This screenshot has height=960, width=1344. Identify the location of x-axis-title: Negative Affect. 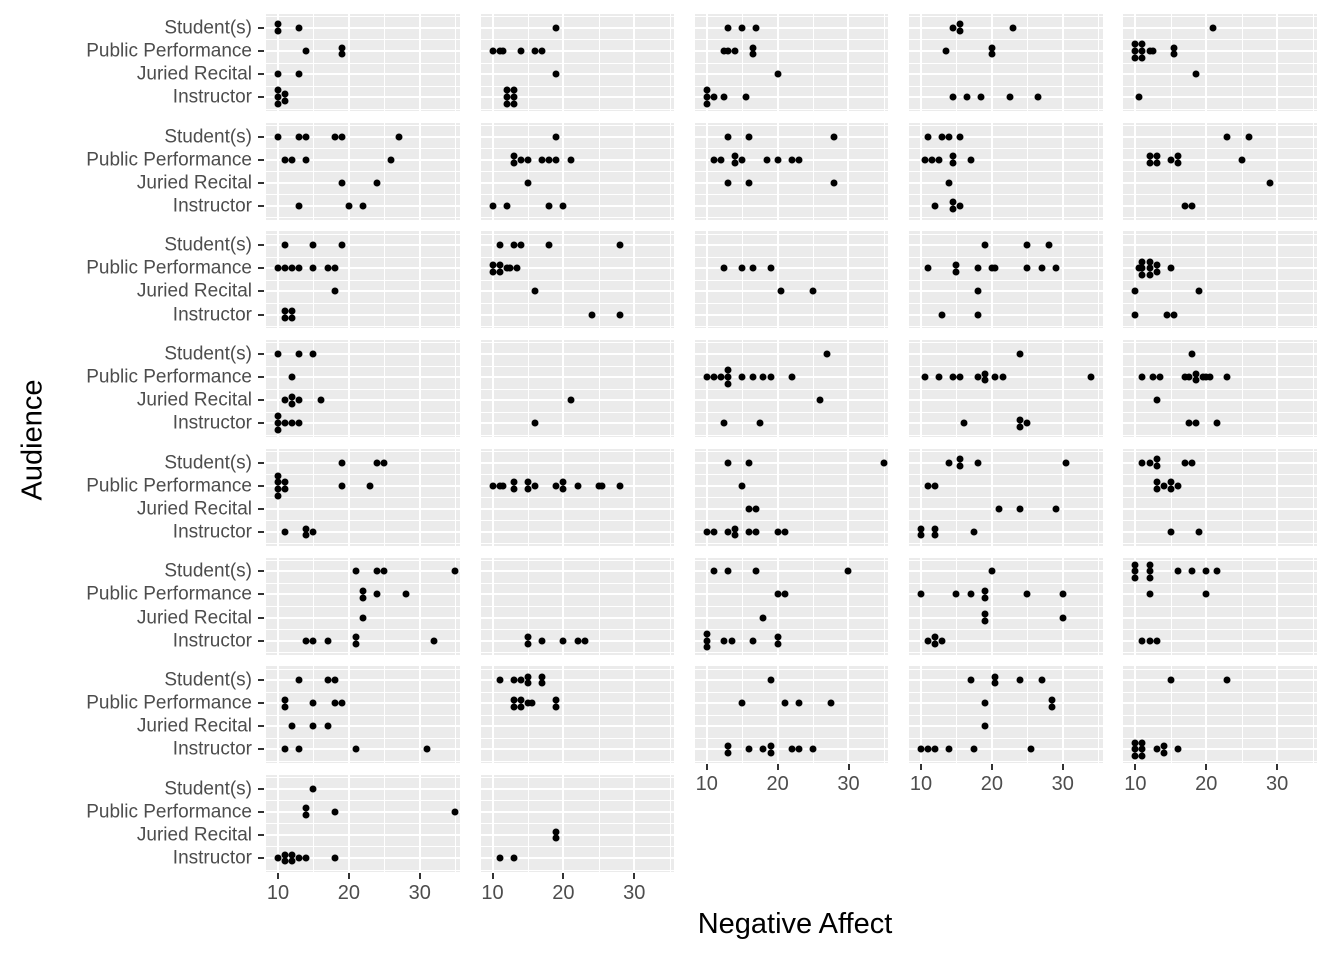
(795, 924).